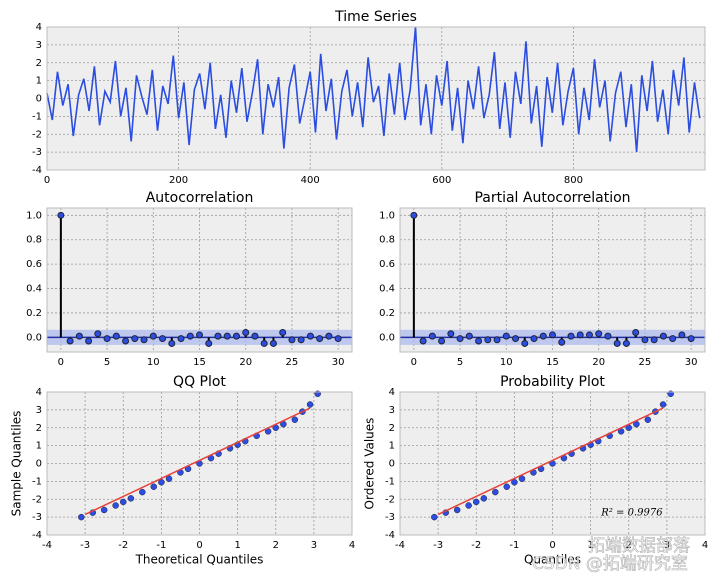 This screenshot has width=720, height=576. What do you see at coordinates (17, 464) in the screenshot?
I see `y-axis-label: Sample Quantiles` at bounding box center [17, 464].